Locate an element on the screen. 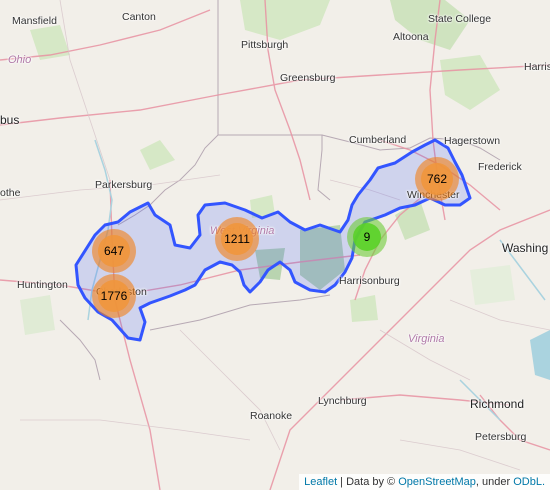 This screenshot has height=490, width=550. place-label-pittsburgh: Pittsburgh is located at coordinates (265, 45).